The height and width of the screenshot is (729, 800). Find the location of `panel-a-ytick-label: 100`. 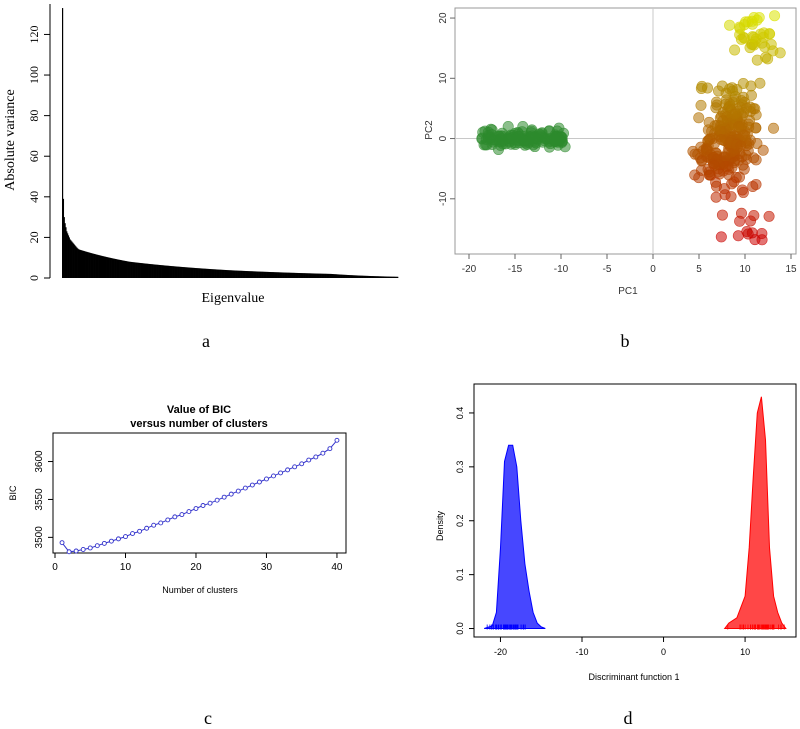

panel-a-ytick-label: 100 is located at coordinates (34, 75).